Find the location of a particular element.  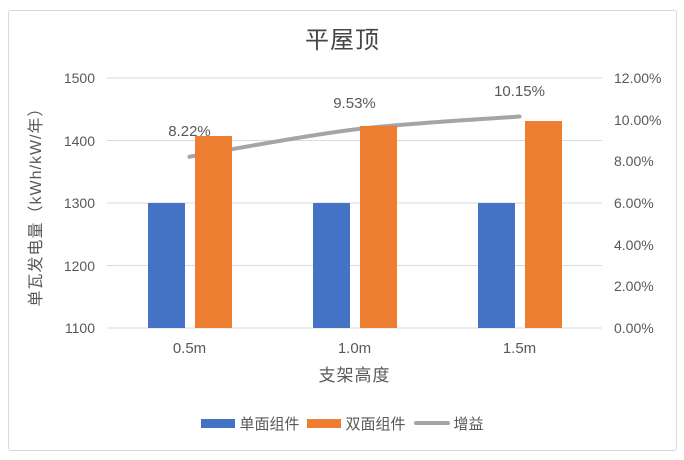

legend-swatch-gain is located at coordinates (431, 423).